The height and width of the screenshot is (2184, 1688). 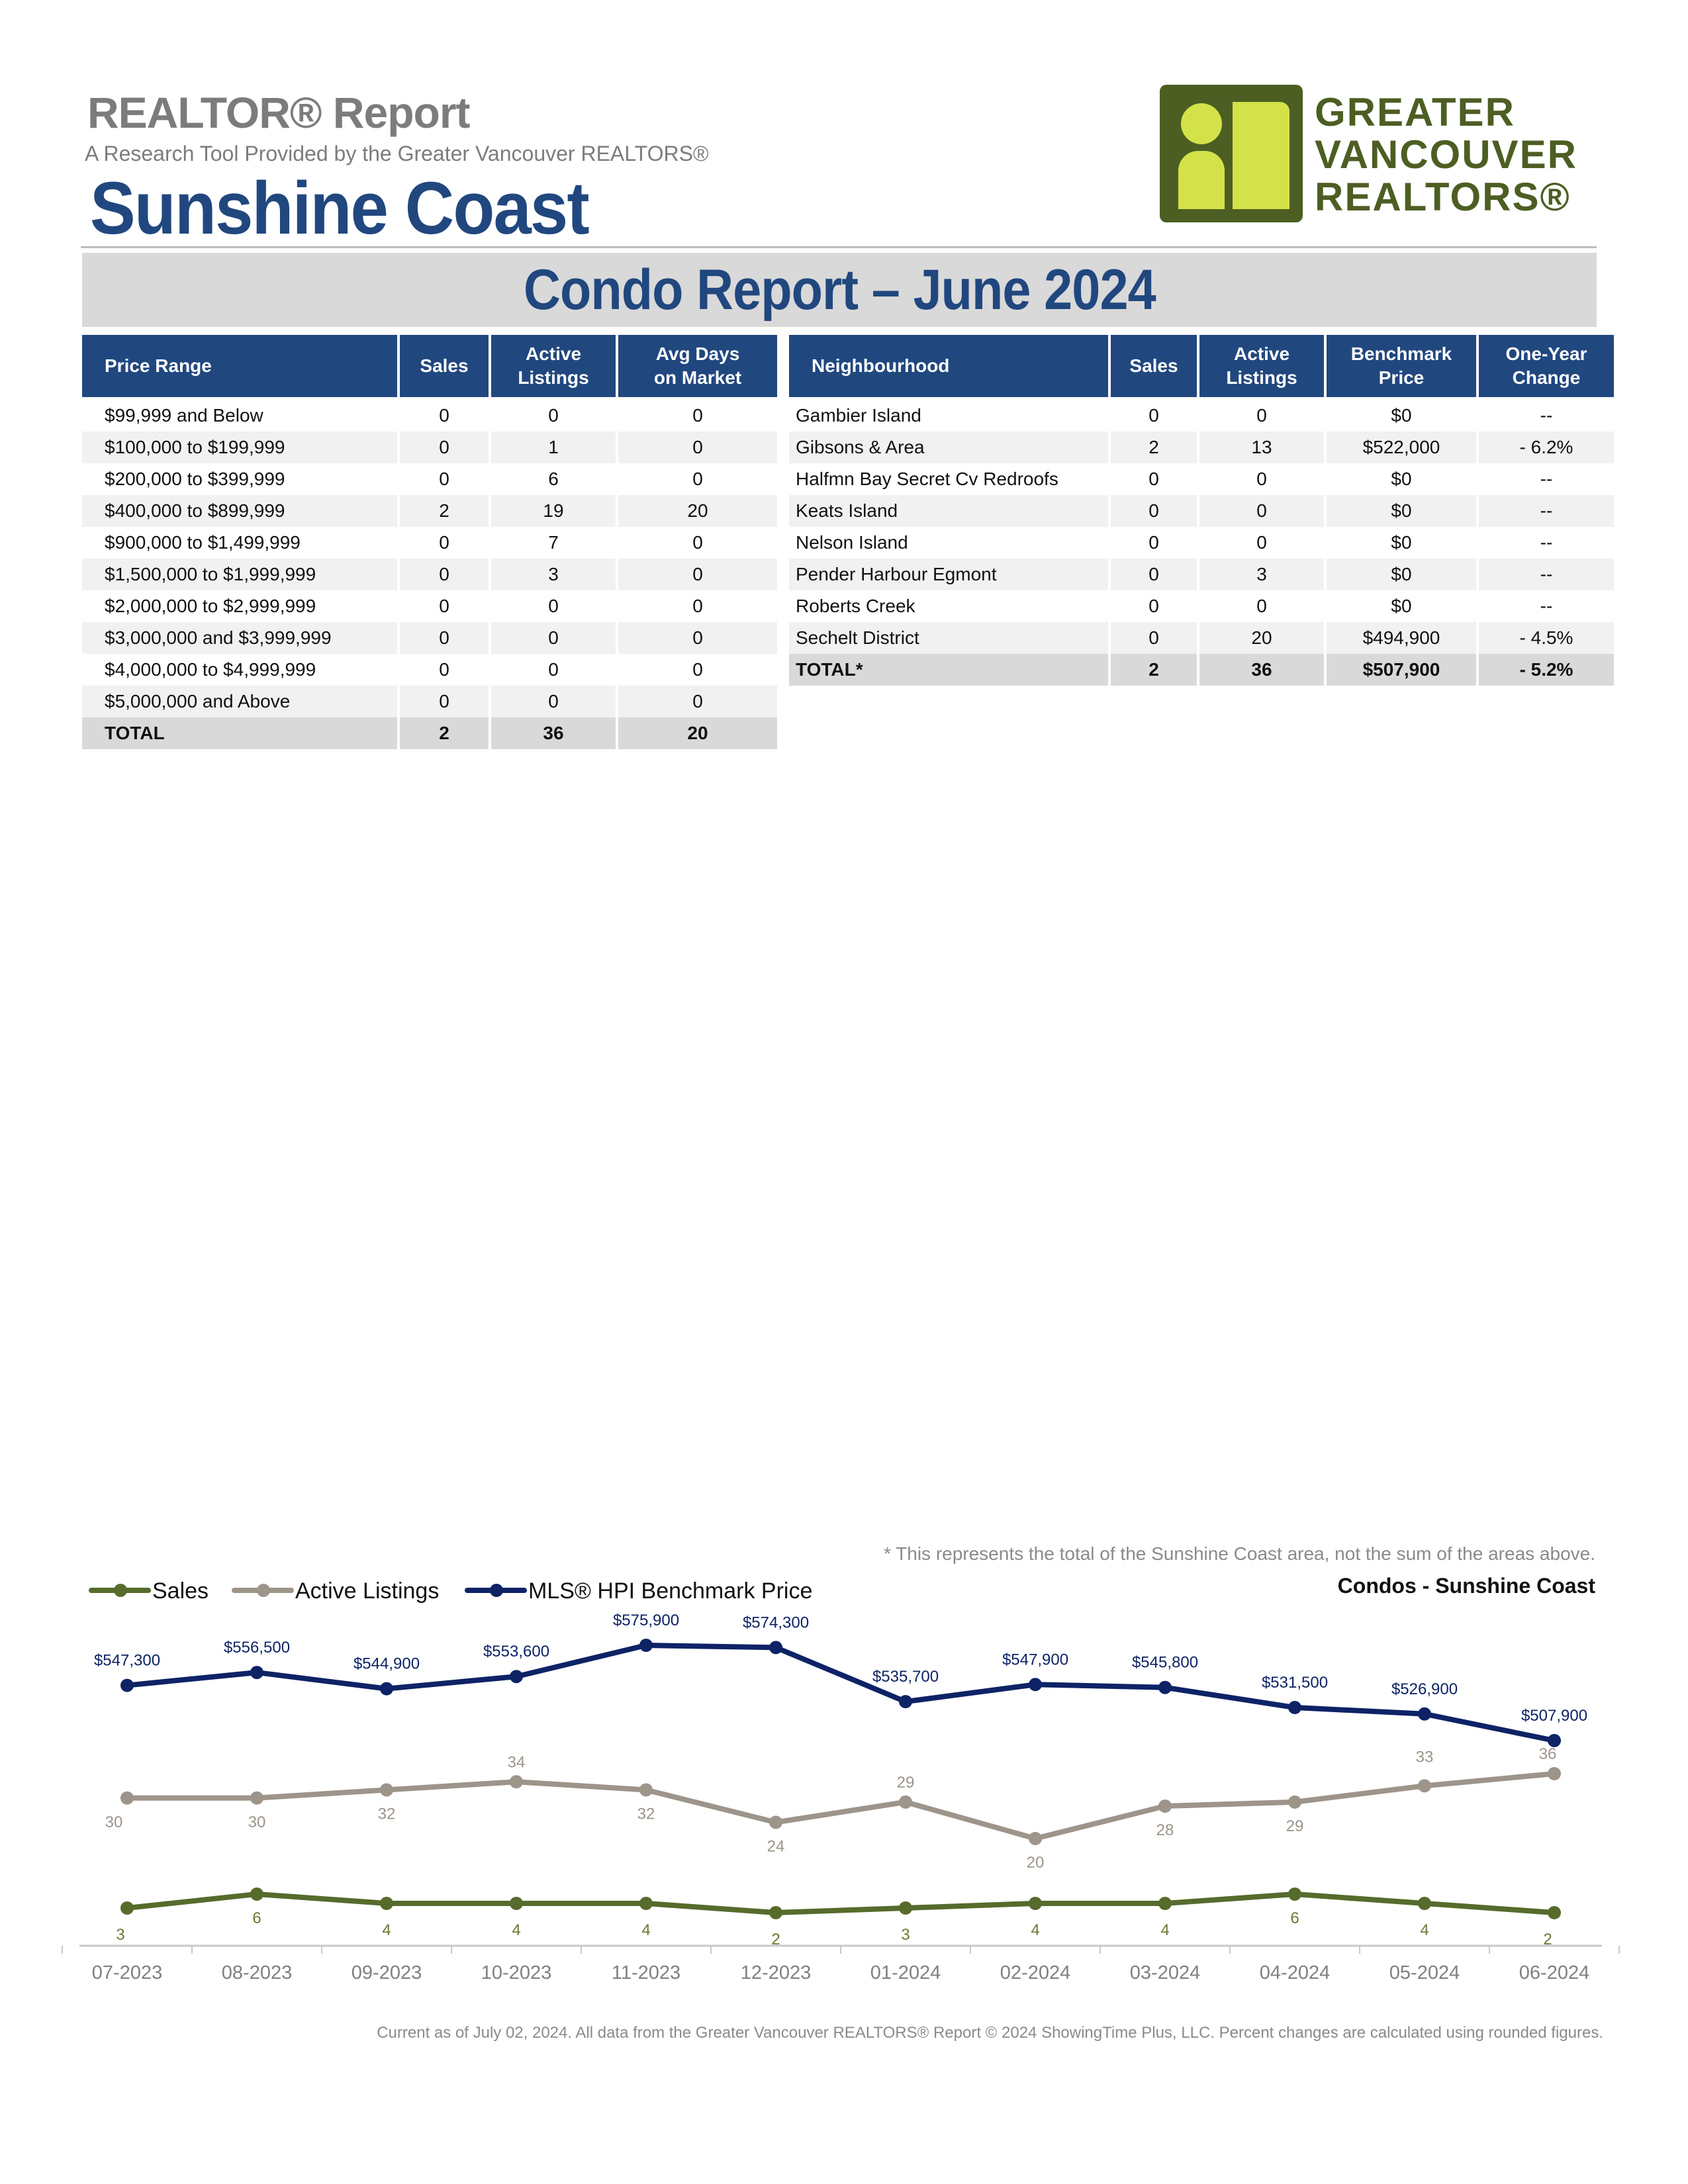 I want to click on data-label: 24, so click(x=776, y=1847).